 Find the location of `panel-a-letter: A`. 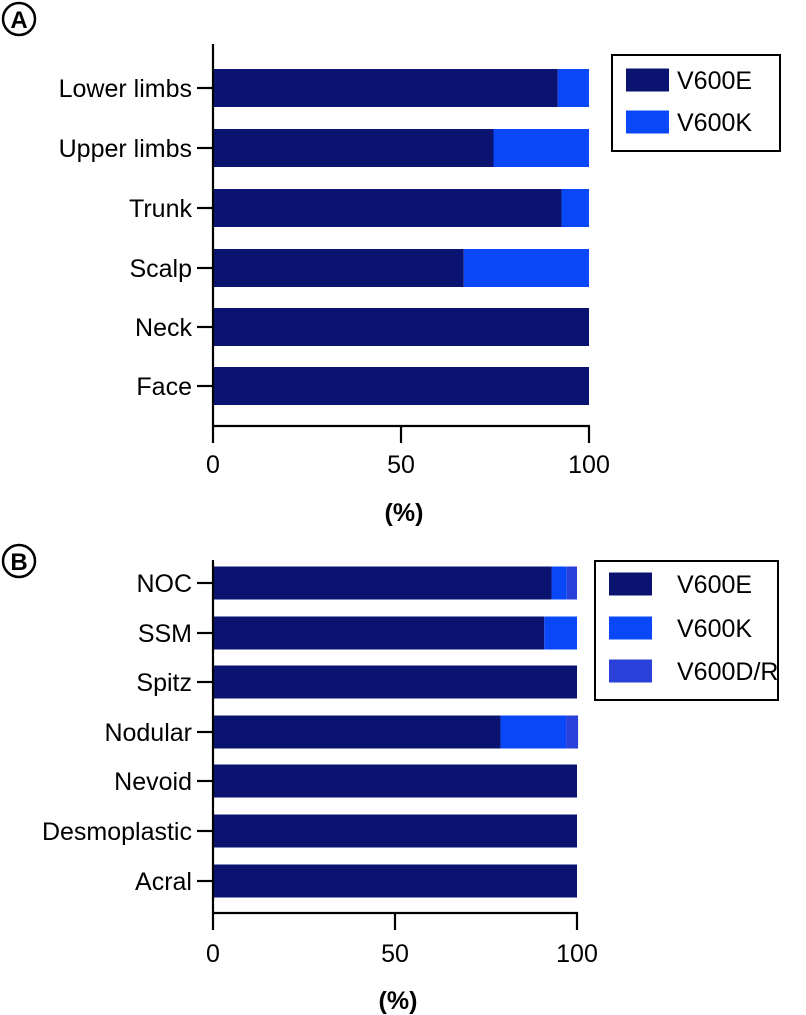

panel-a-letter: A is located at coordinates (18, 20).